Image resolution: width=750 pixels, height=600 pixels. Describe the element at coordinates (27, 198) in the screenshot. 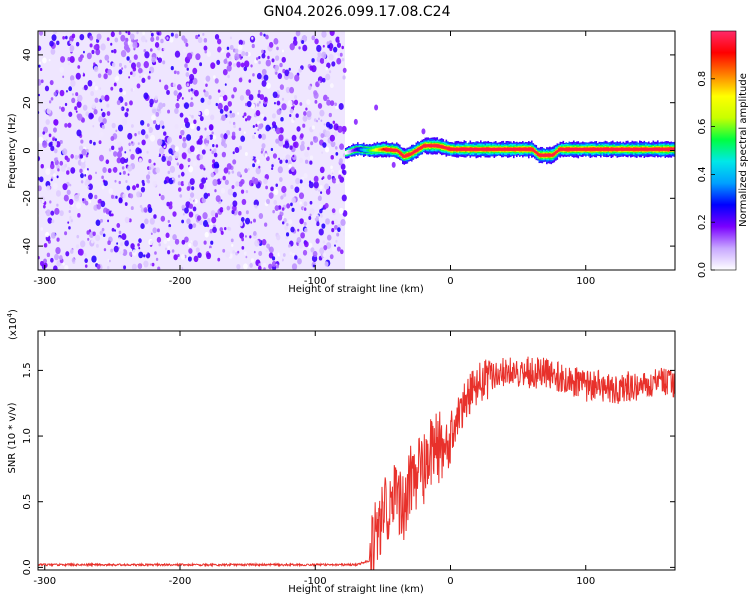

I see `y-tick-label: -20` at that location.